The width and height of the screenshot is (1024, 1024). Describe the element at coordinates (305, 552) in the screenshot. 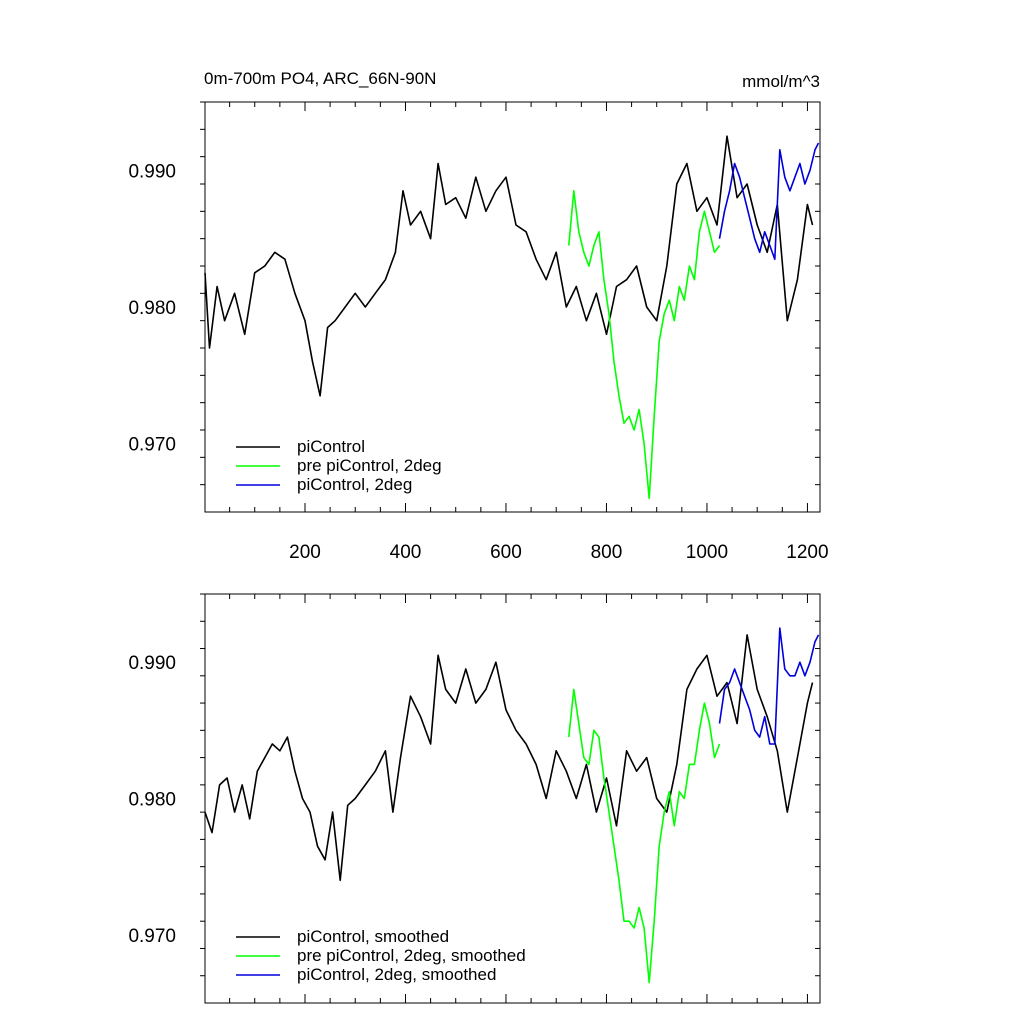

I see `x-tick-label: 200` at that location.